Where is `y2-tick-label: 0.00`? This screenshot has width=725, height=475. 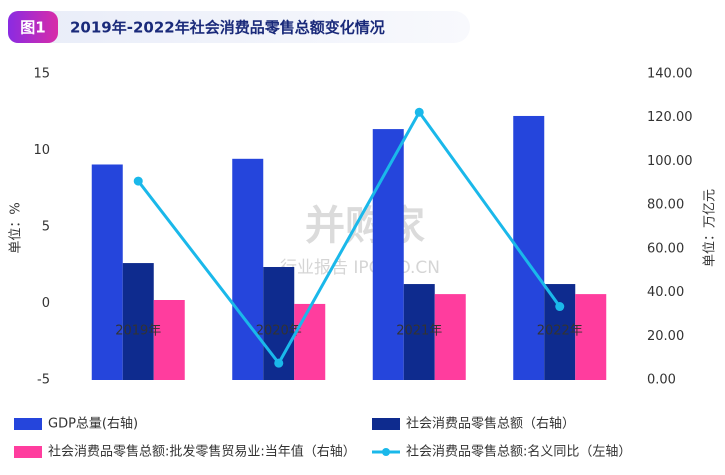
y2-tick-label: 0.00 is located at coordinates (661, 380).